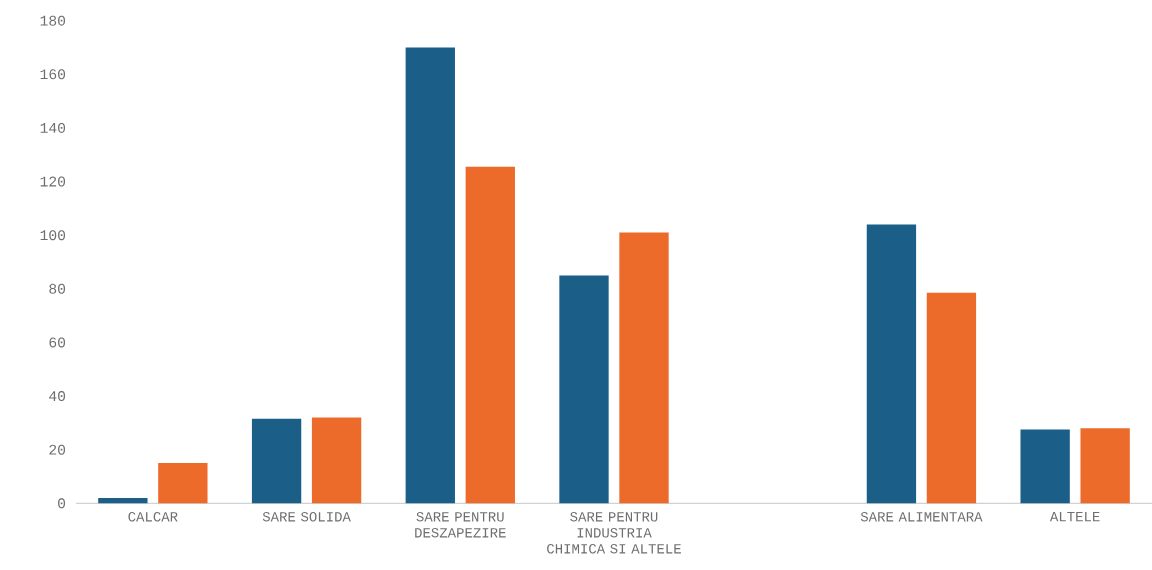 Image resolution: width=1152 pixels, height=570 pixels. I want to click on x-tick-label: SARE ALIMENTARA, so click(921, 517).